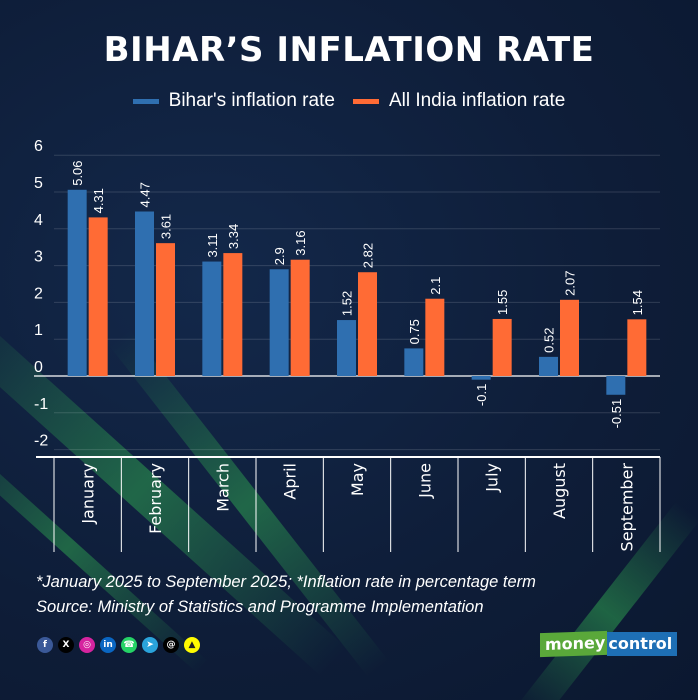 This screenshot has height=700, width=698. Describe the element at coordinates (222, 487) in the screenshot. I see `x-tick-label: March` at that location.